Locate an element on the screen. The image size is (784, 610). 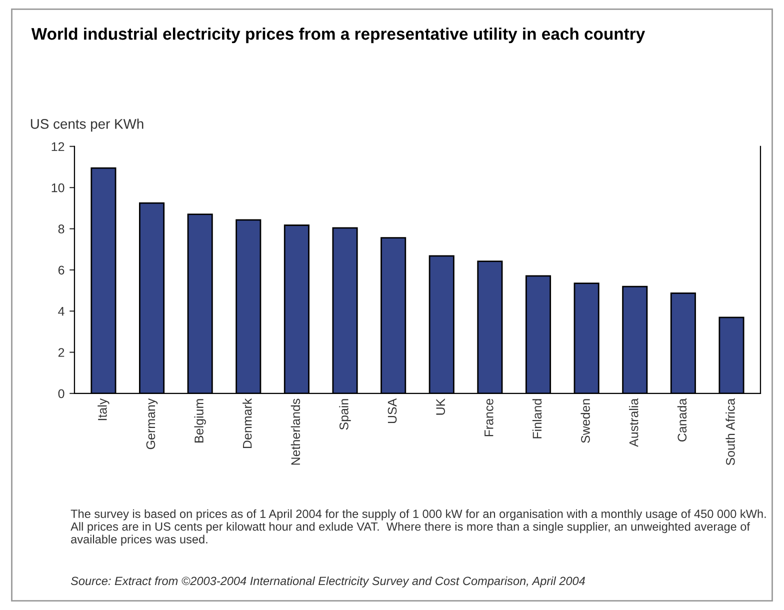
x-tick-label: Belgium is located at coordinates (200, 420).